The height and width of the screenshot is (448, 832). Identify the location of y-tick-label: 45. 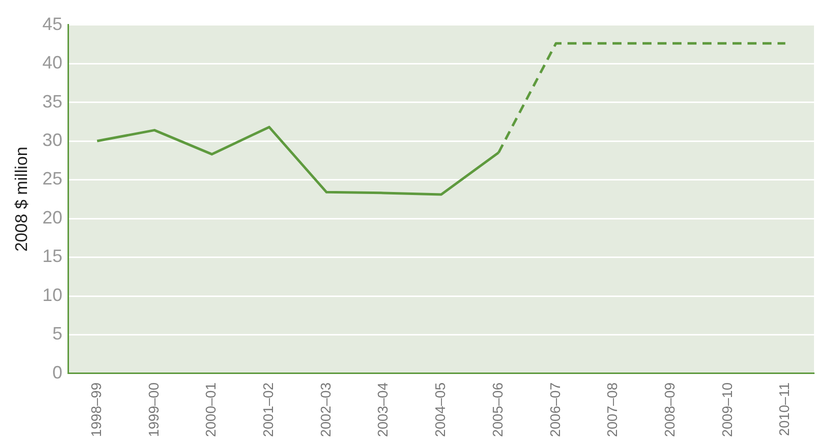
(52, 24).